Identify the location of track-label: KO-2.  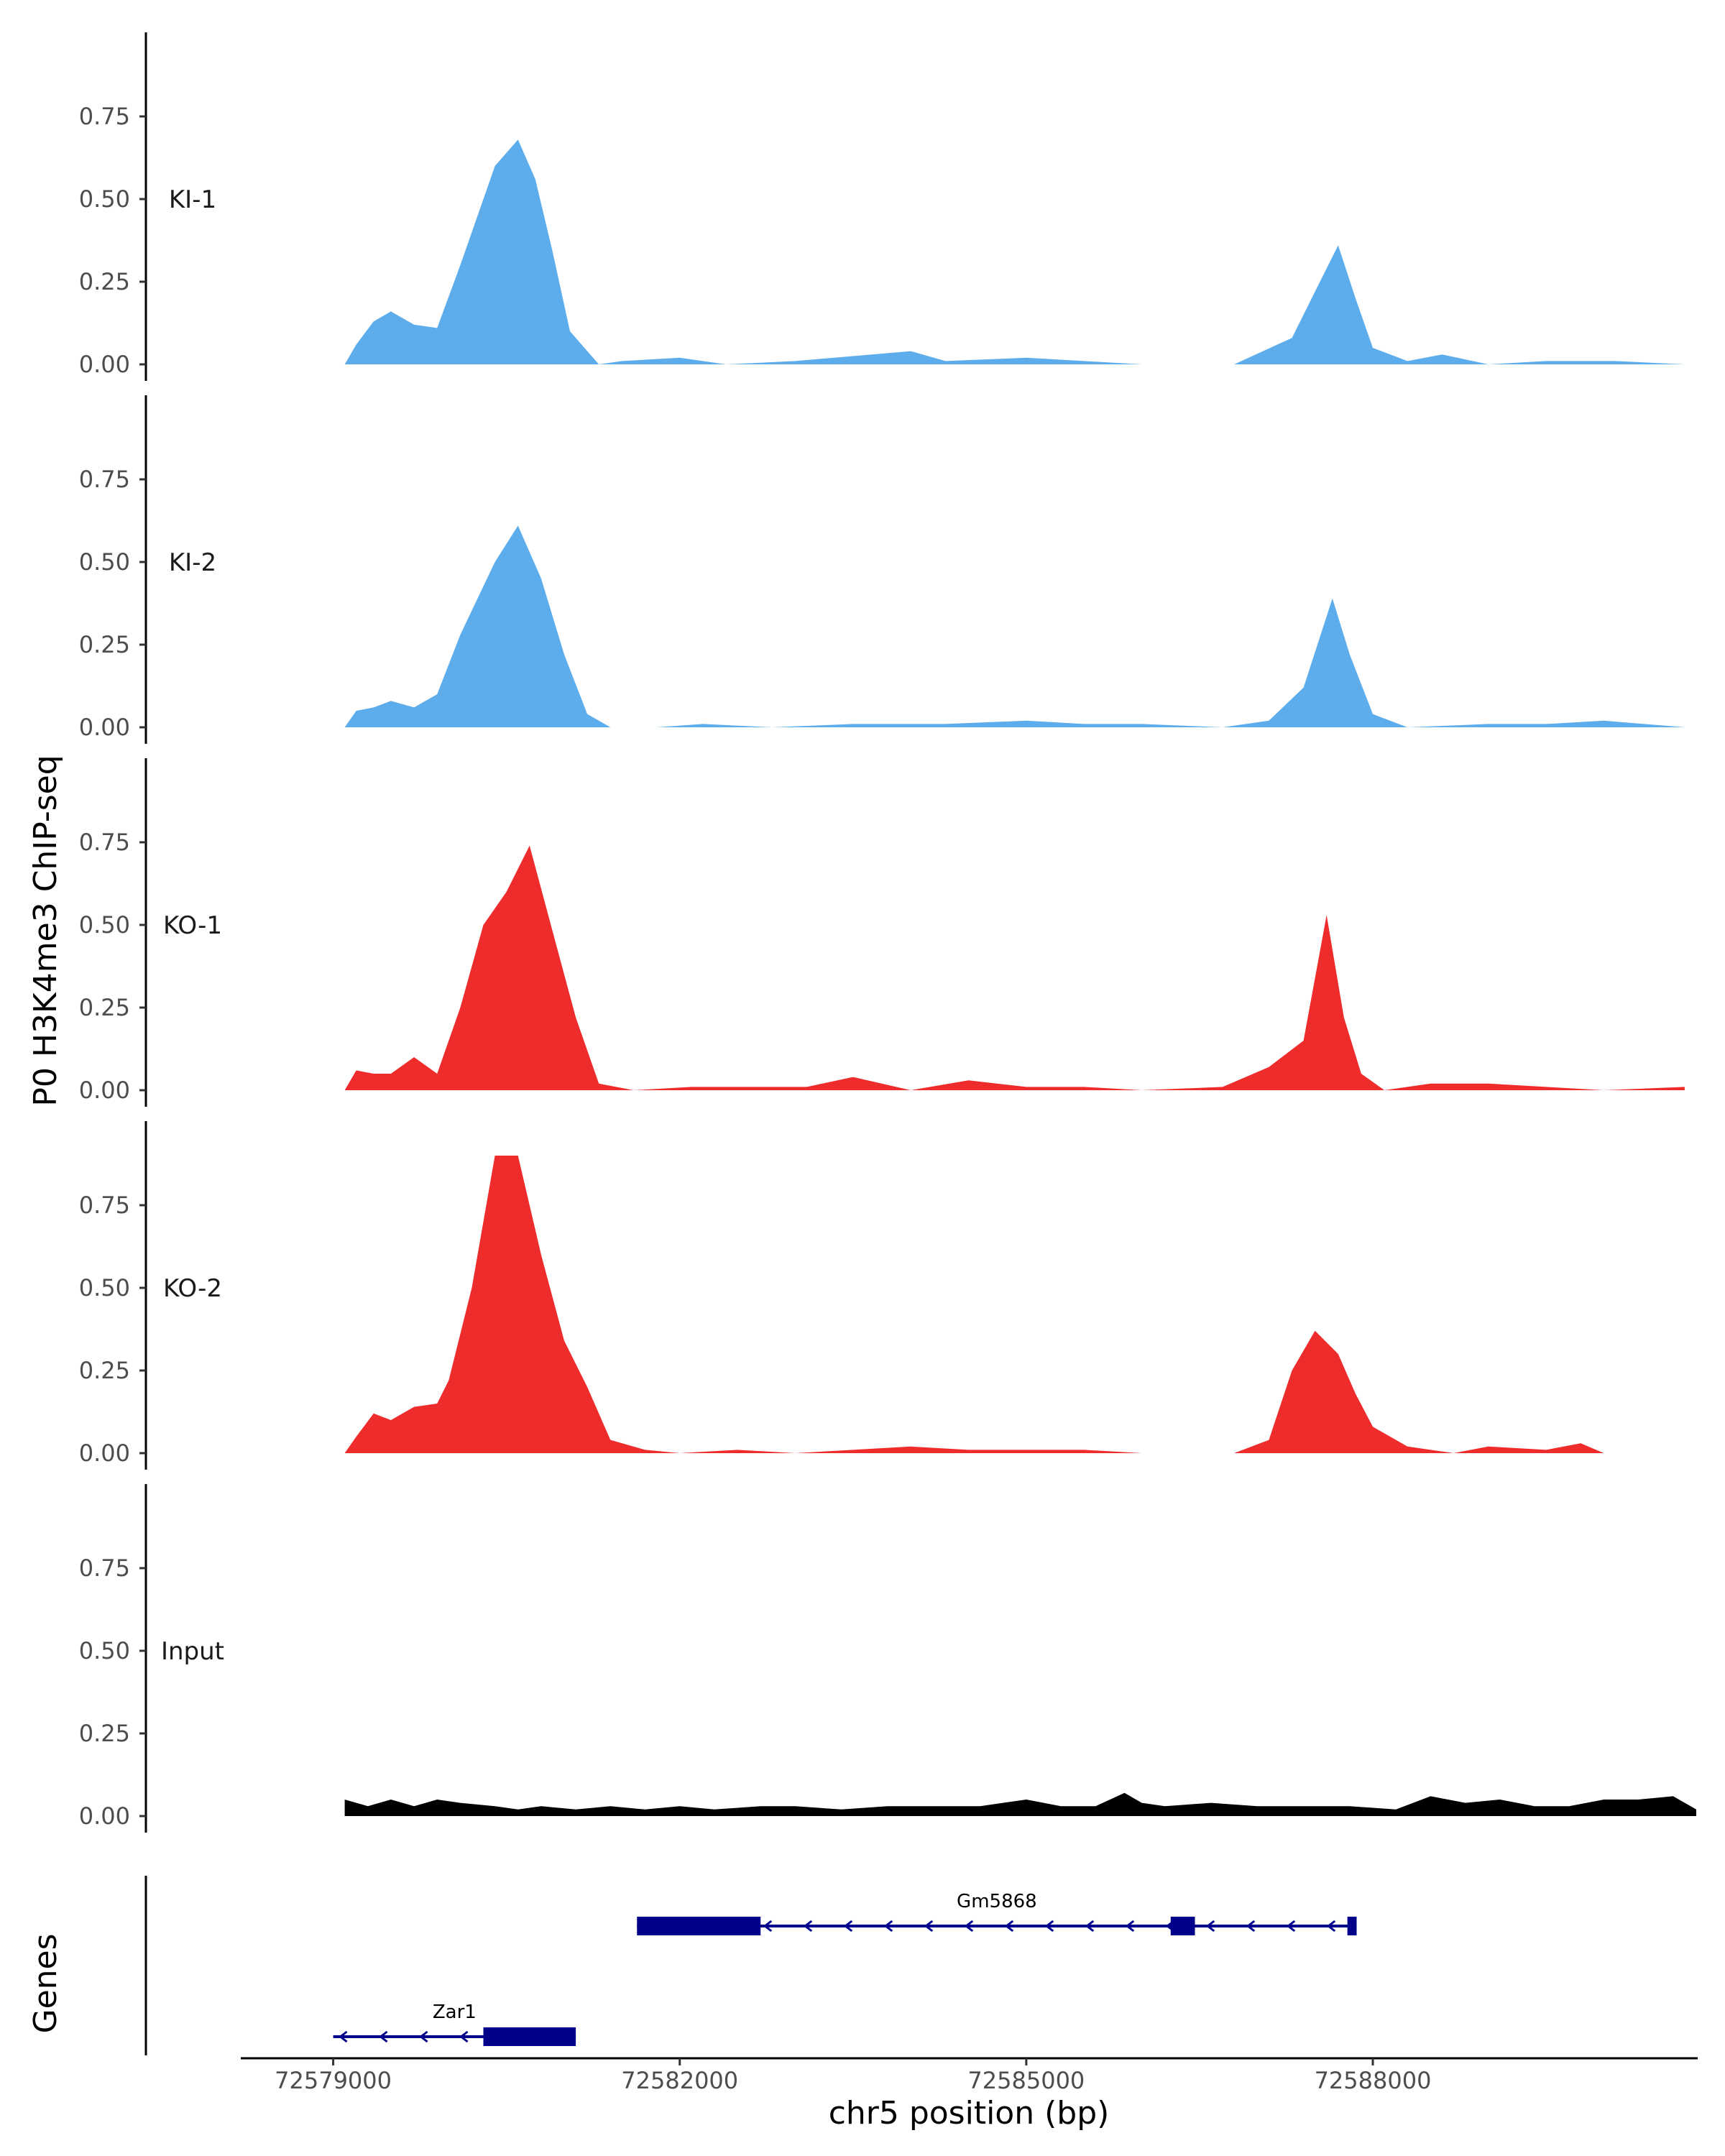
(192, 1289).